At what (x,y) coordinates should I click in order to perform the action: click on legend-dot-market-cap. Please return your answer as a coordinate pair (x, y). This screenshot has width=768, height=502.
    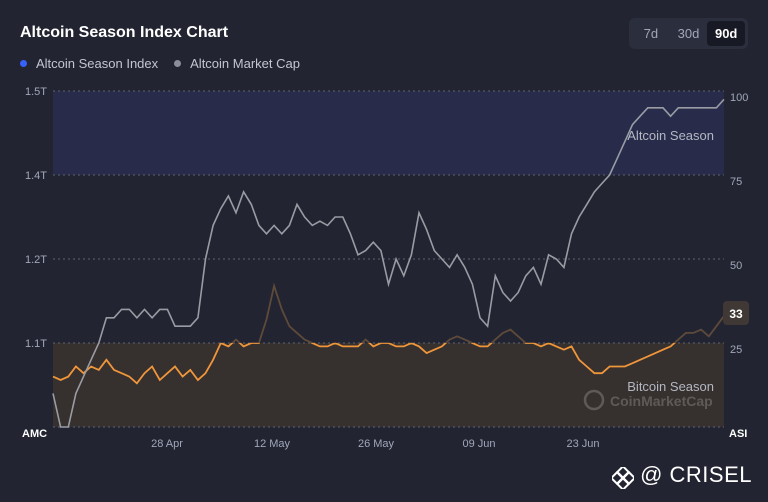
    Looking at the image, I should click on (178, 63).